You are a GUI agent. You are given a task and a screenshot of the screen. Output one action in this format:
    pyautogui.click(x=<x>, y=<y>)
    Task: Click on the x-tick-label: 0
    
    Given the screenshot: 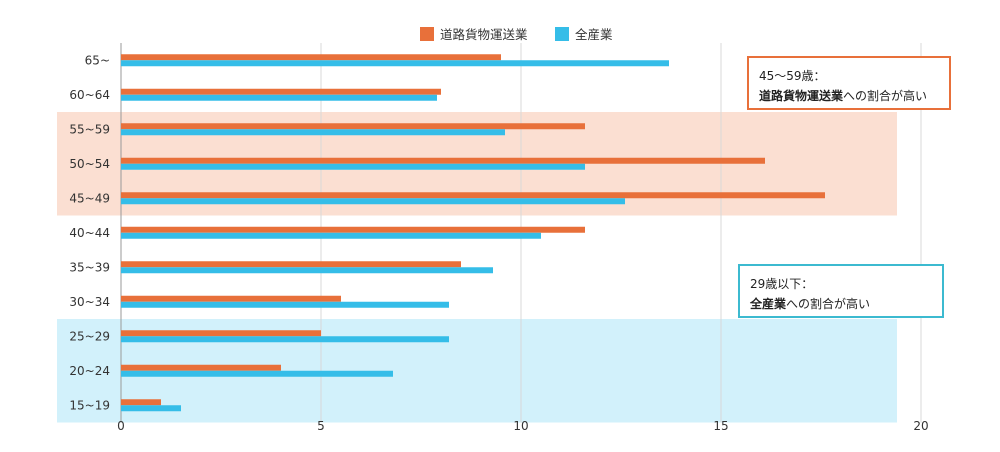 What is the action you would take?
    pyautogui.click(x=121, y=426)
    